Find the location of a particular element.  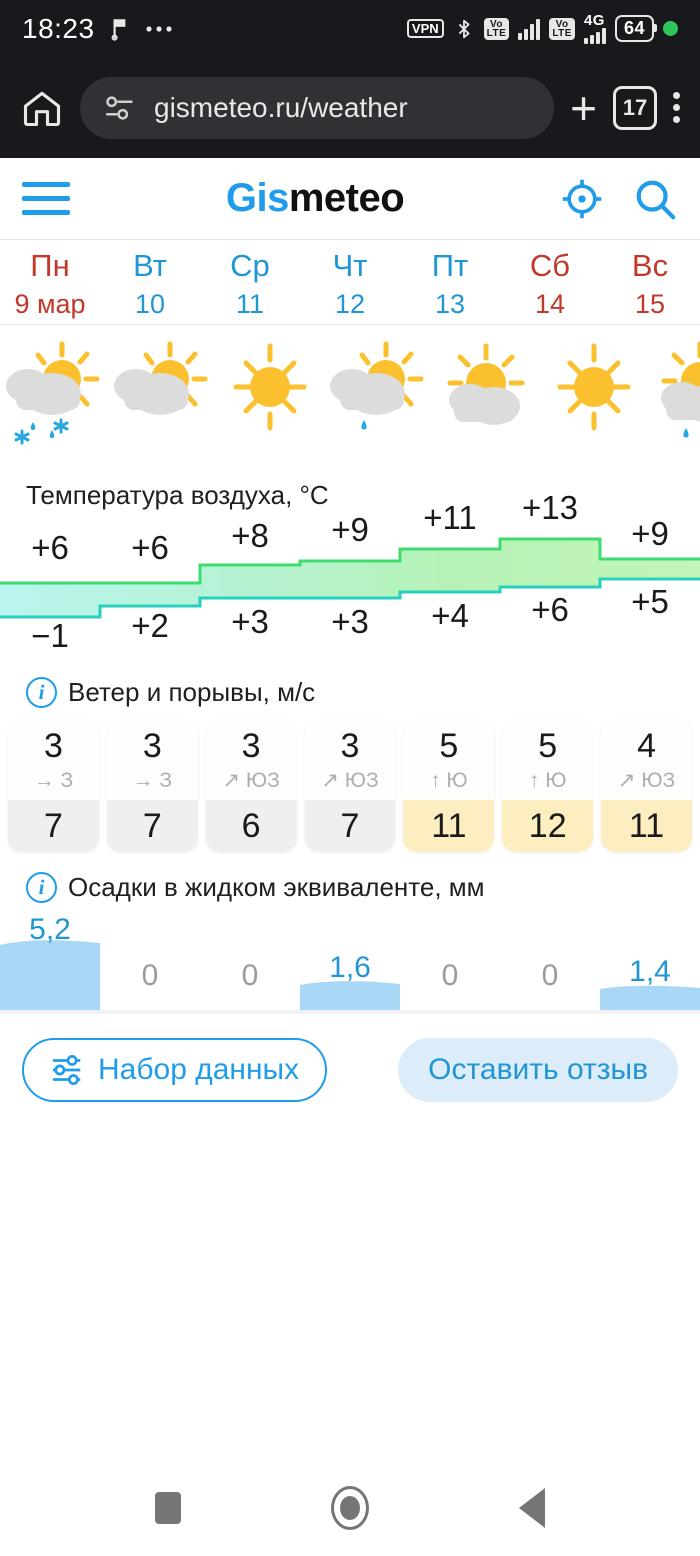

wind-direction: ↗ ЮЗ is located at coordinates (251, 780).